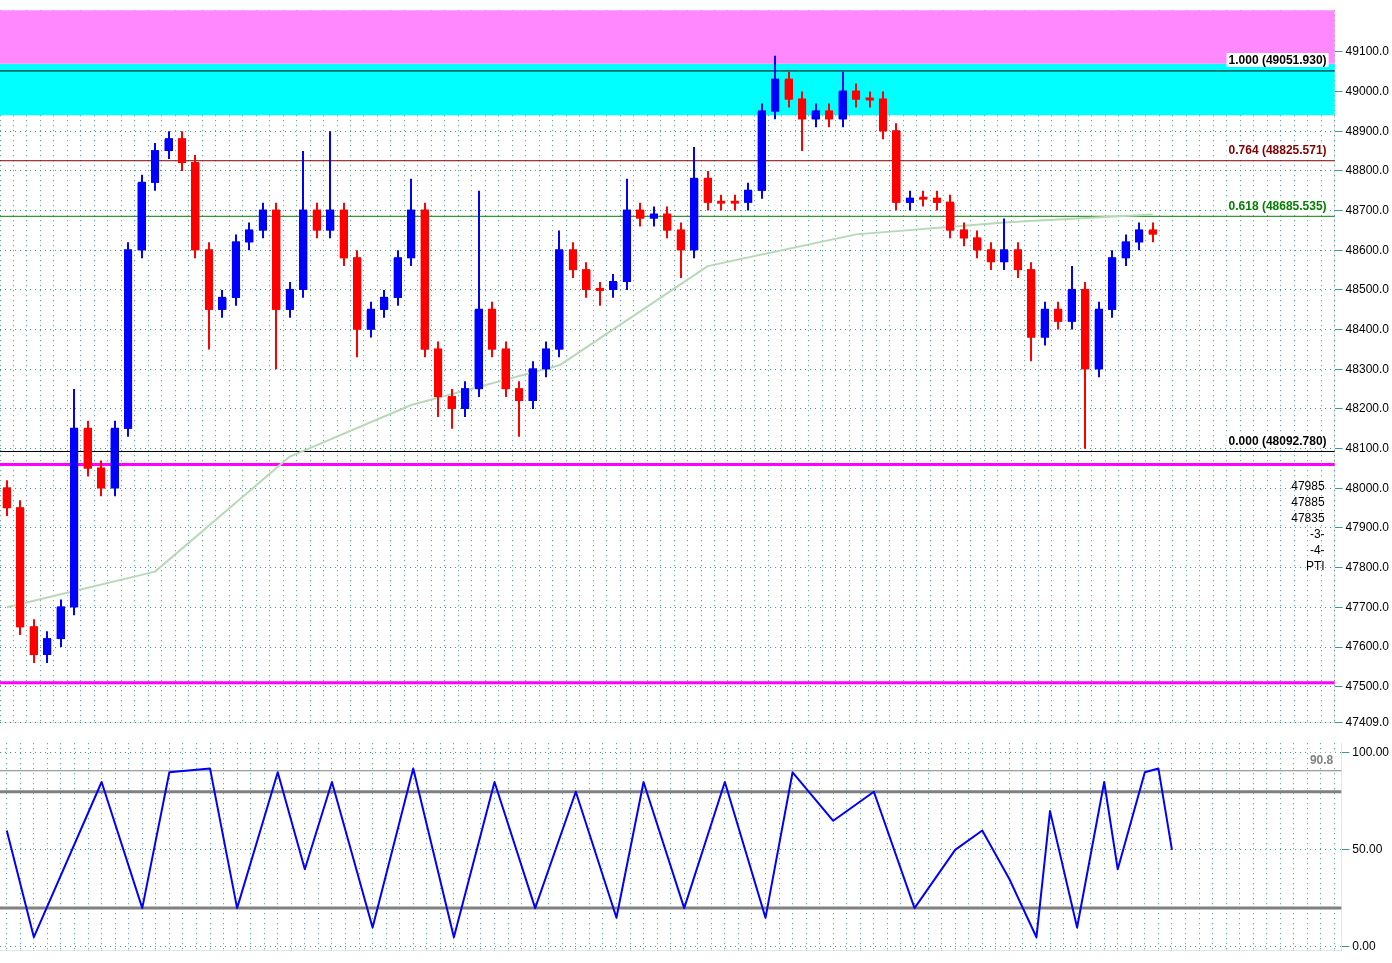 The height and width of the screenshot is (963, 1392). Describe the element at coordinates (1367, 447) in the screenshot. I see `y-tick-label: 48100.0` at that location.